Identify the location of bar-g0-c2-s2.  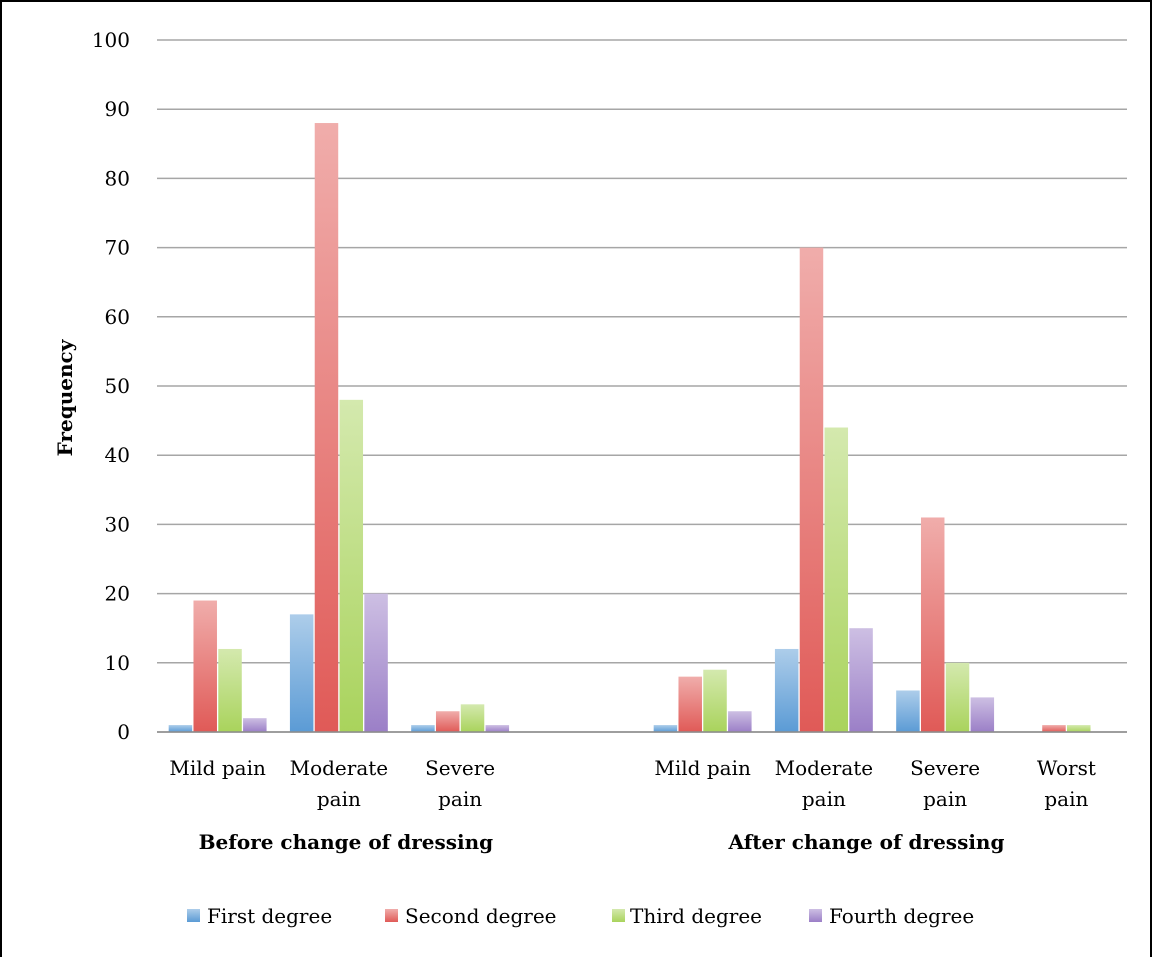
(472, 718).